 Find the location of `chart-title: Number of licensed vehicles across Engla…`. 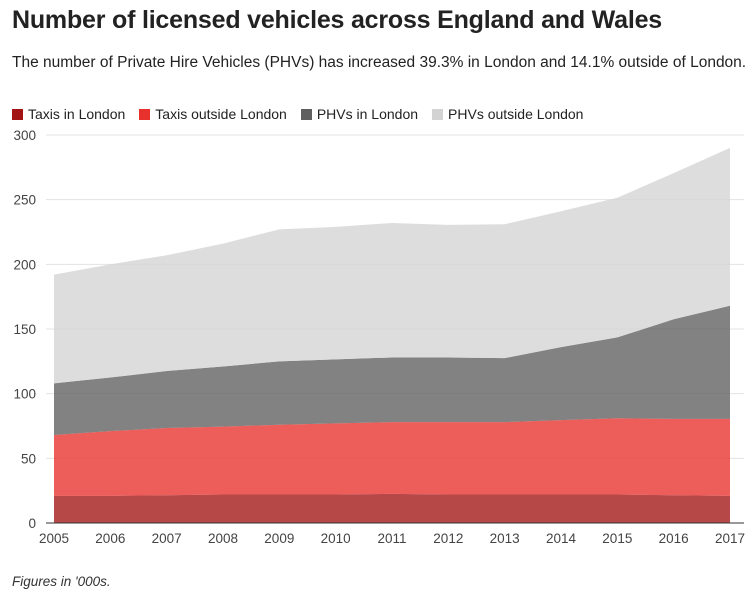

chart-title: Number of licensed vehicles across Engla… is located at coordinates (337, 20).